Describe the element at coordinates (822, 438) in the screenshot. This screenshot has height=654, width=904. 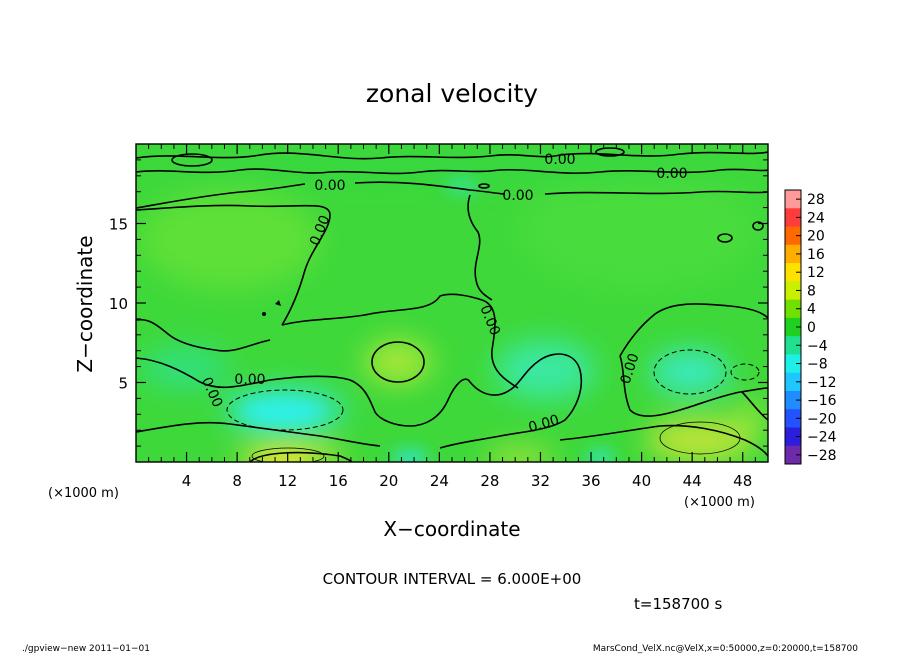
I see `colorbar-label: −24` at that location.